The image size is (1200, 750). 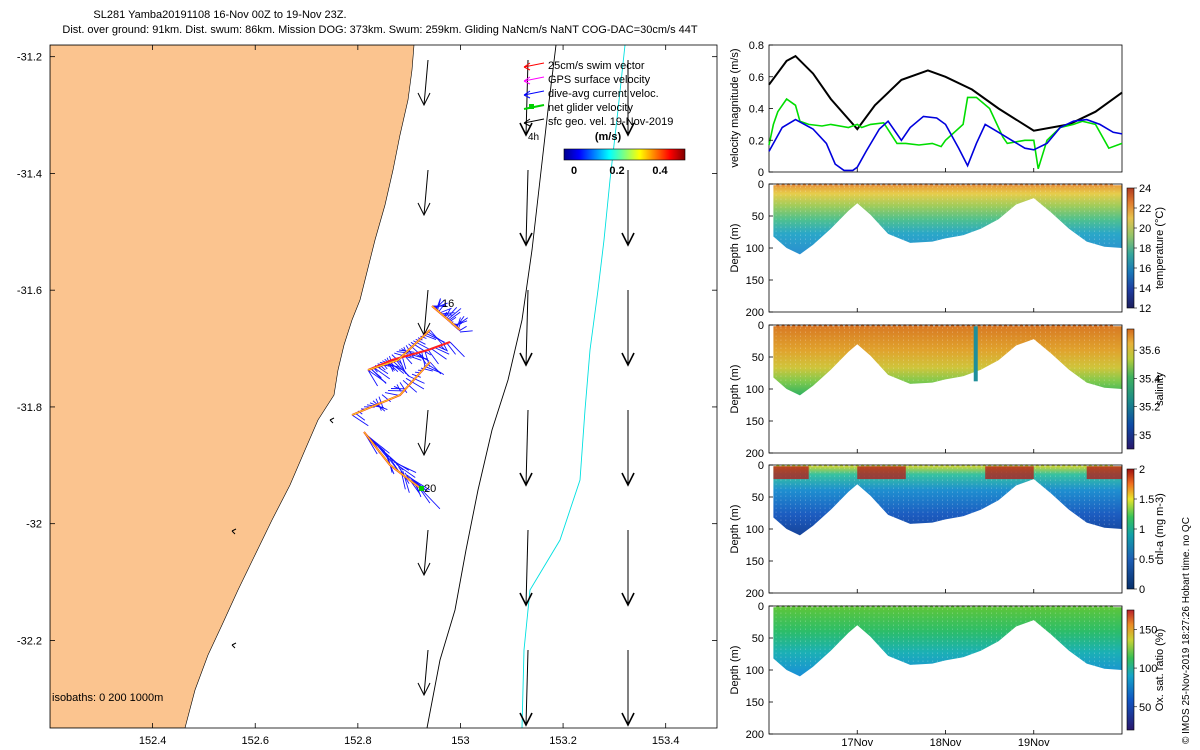 I want to click on legend-swim-vector: 25cm/s swim vector, so click(x=584, y=66).